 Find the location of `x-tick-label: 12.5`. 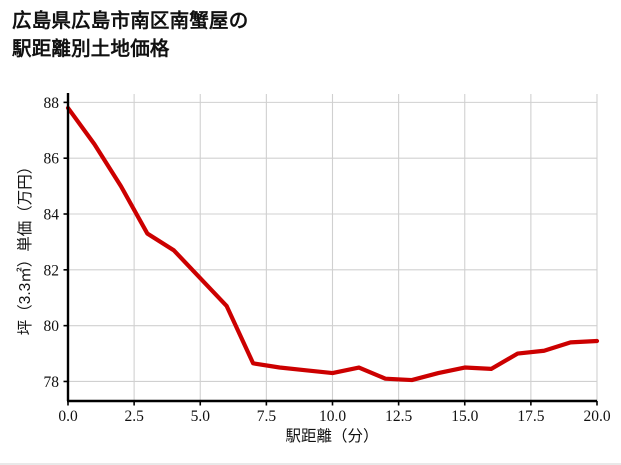

x-tick-label: 12.5 is located at coordinates (398, 416).